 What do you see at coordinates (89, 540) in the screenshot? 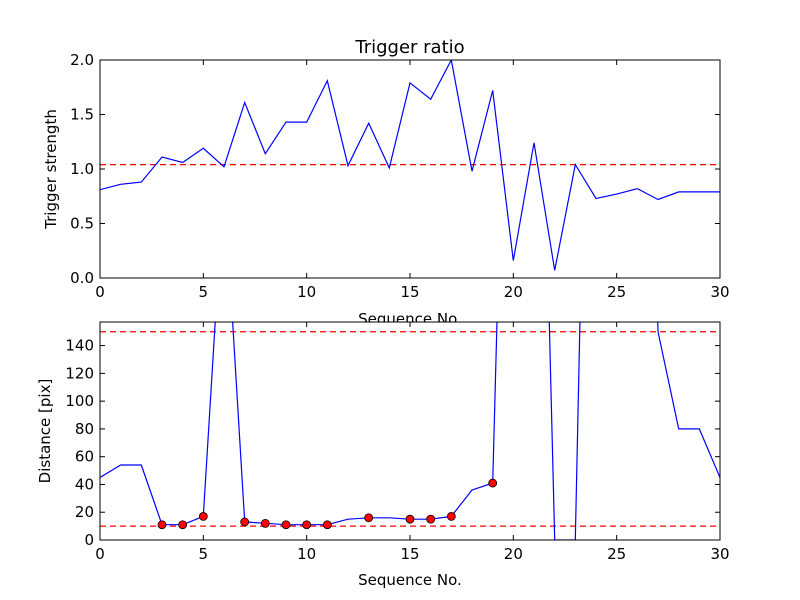
I see `y-tick-label: 0` at bounding box center [89, 540].